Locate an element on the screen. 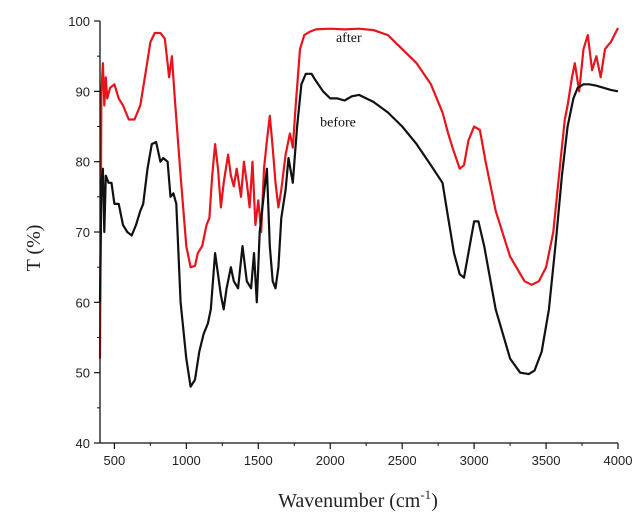  y-tick-label-90: 90 is located at coordinates (83, 91).